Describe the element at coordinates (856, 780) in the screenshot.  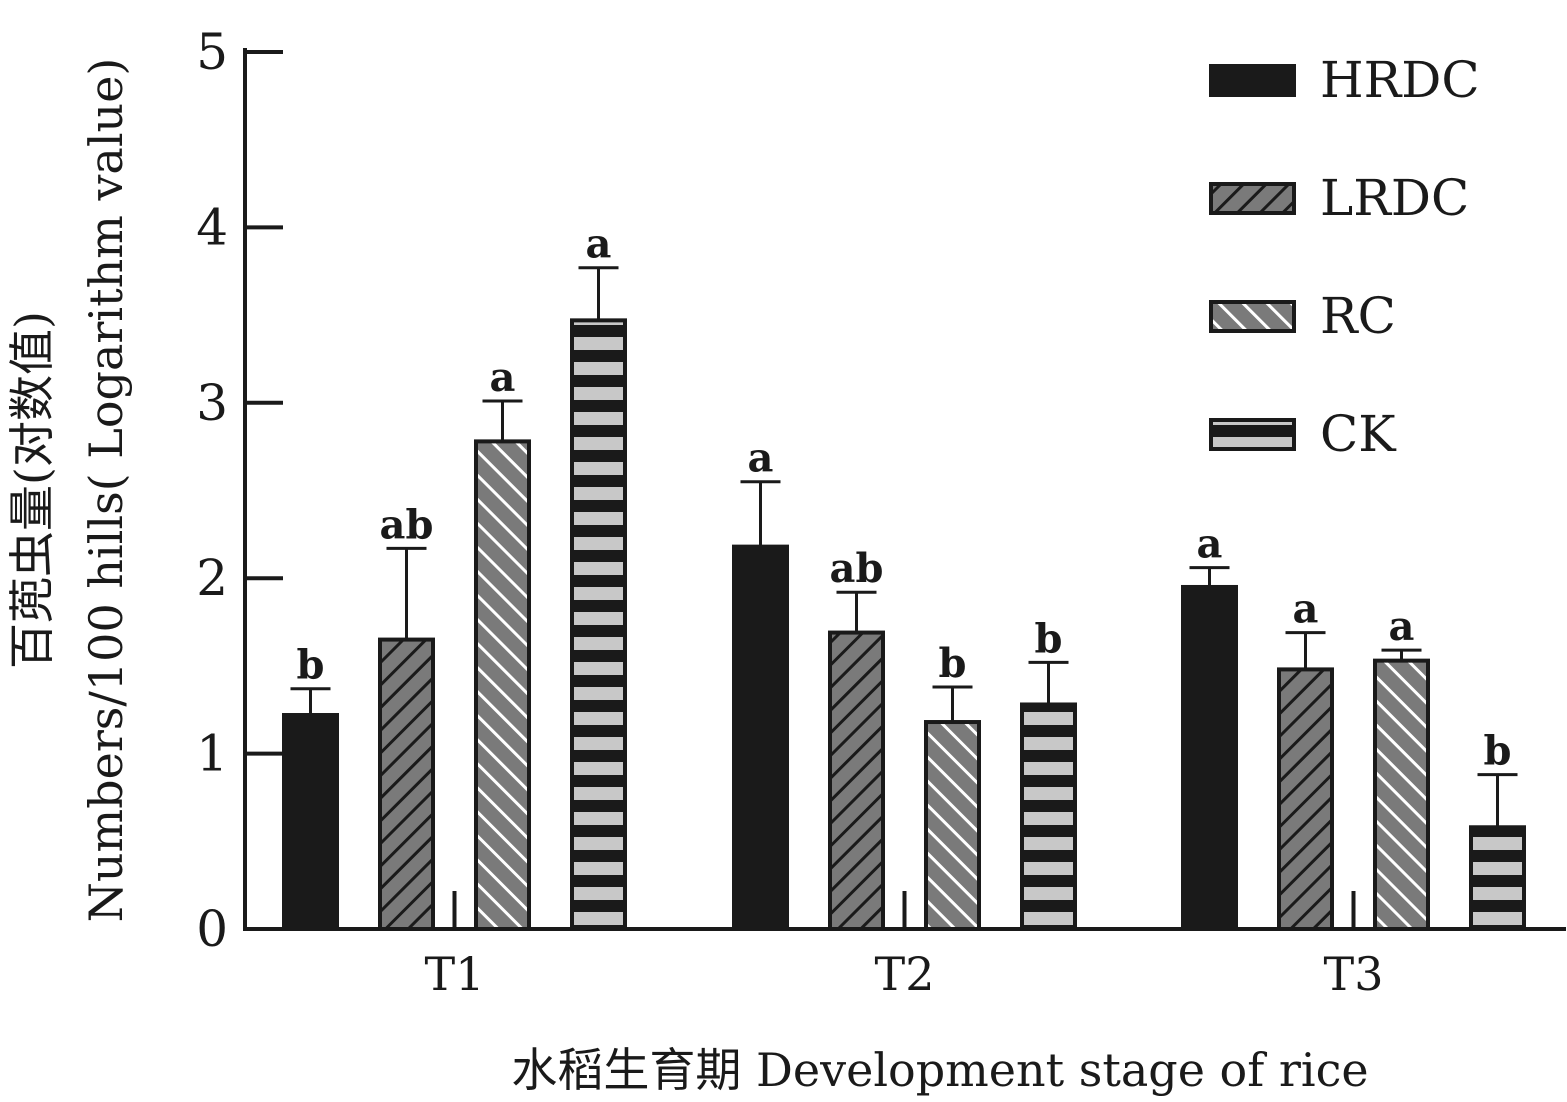
I see `bar-lrdc-t2` at that location.